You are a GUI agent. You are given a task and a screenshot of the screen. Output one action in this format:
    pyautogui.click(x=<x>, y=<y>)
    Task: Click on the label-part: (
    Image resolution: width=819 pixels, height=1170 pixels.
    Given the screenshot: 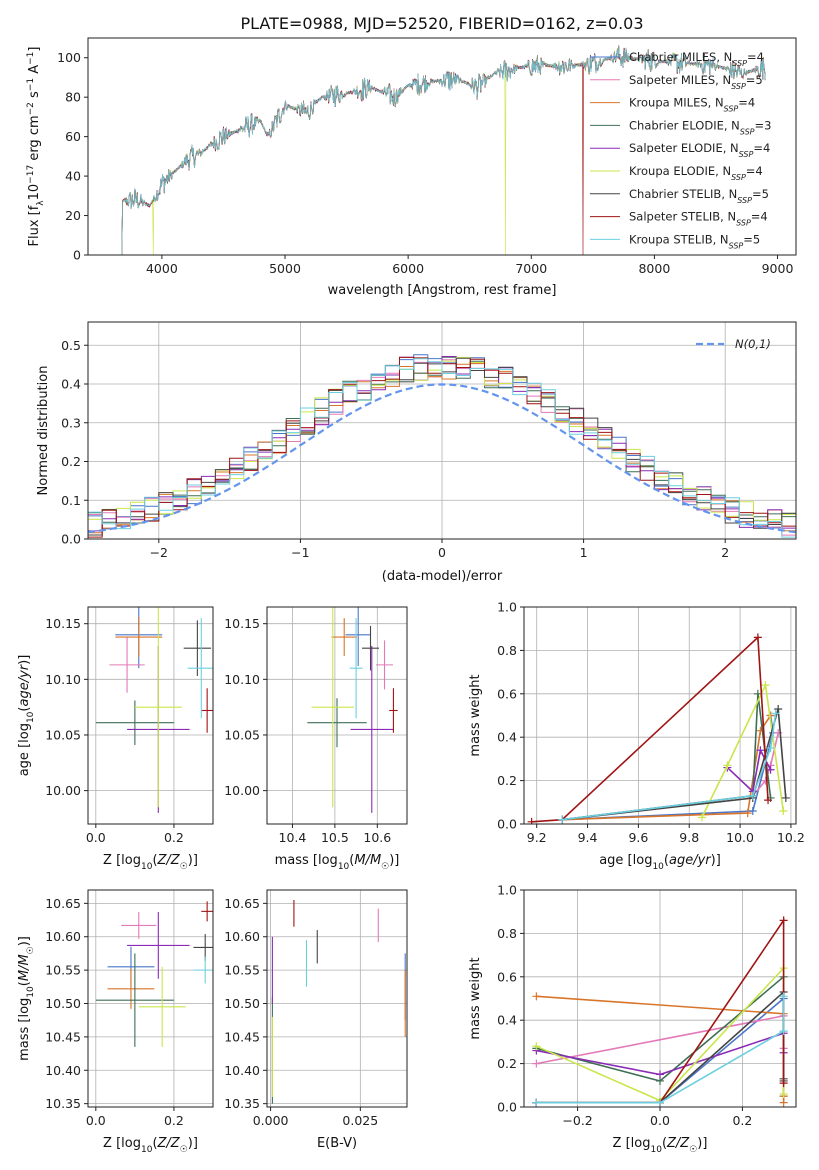 What is the action you would take?
    pyautogui.click(x=24, y=983)
    